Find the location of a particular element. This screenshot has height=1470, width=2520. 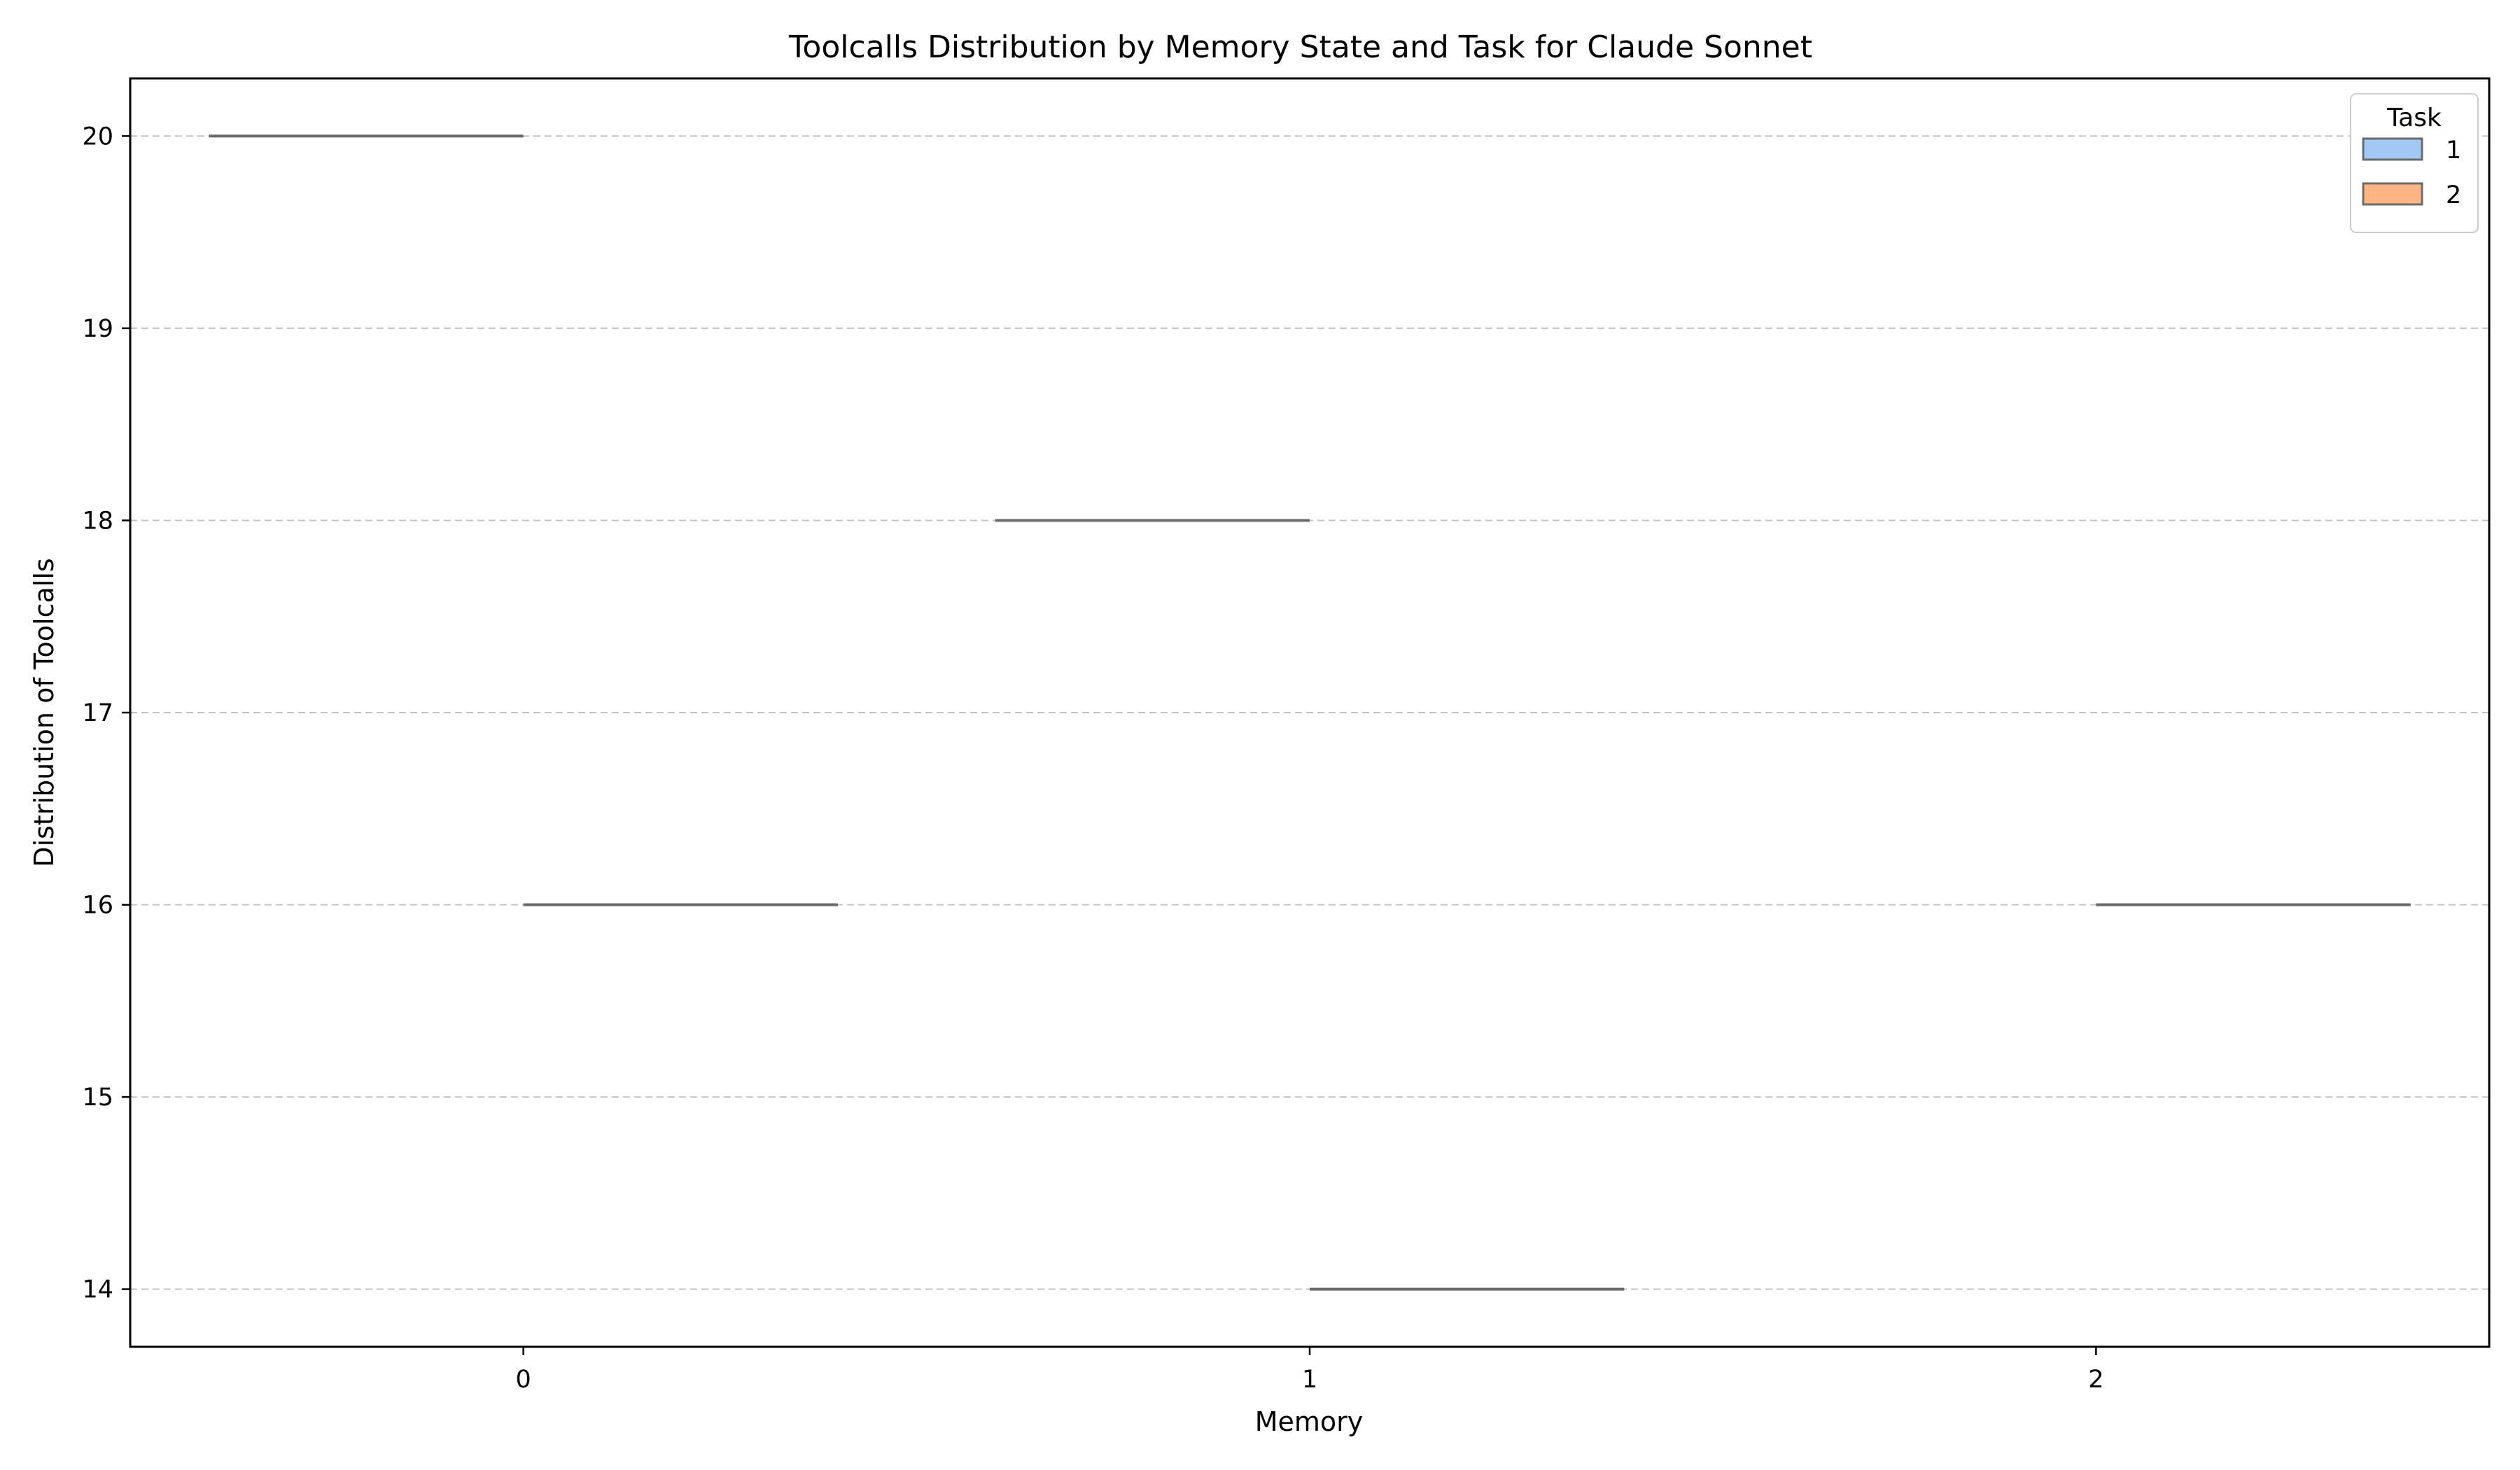

y-tick-label: 19 is located at coordinates (97, 329).